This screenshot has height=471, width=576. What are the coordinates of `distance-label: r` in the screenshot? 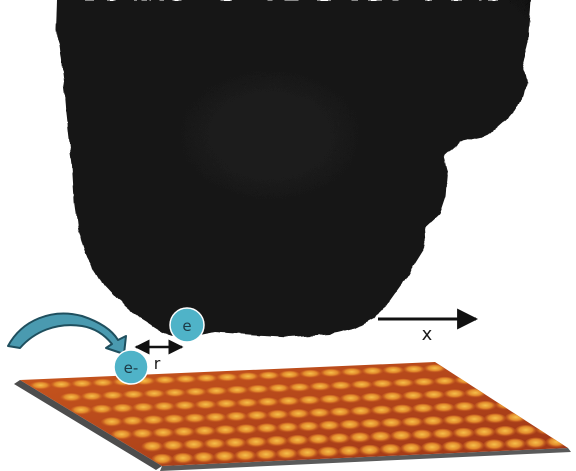 It's located at (157, 363).